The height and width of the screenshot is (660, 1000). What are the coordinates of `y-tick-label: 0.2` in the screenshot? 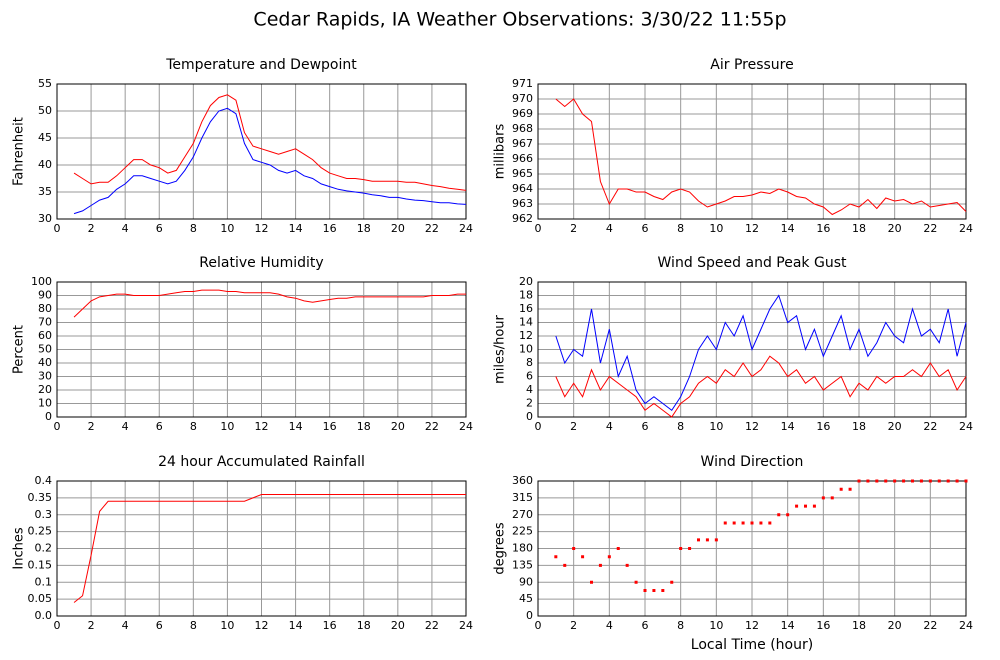 It's located at (44, 548).